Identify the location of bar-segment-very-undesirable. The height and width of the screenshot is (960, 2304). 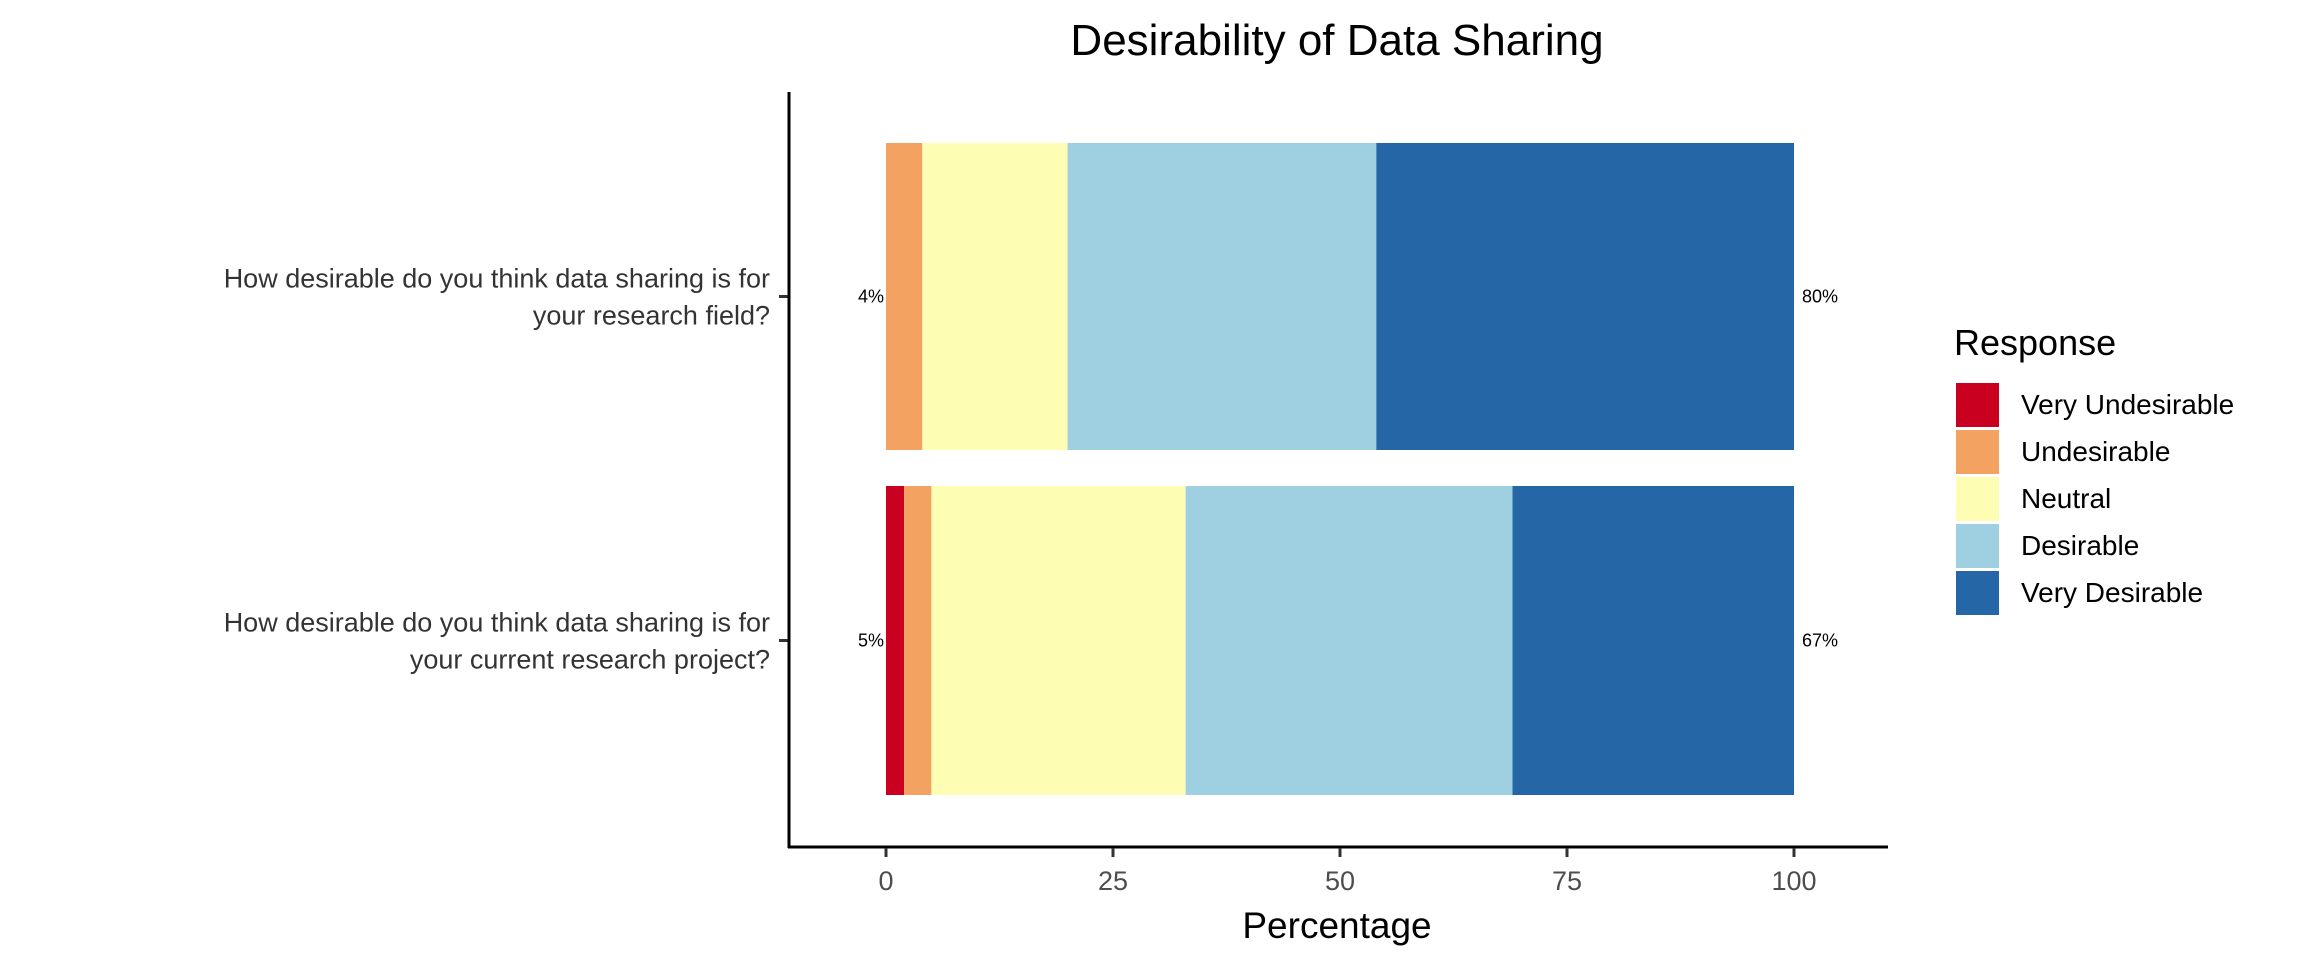
(895, 640).